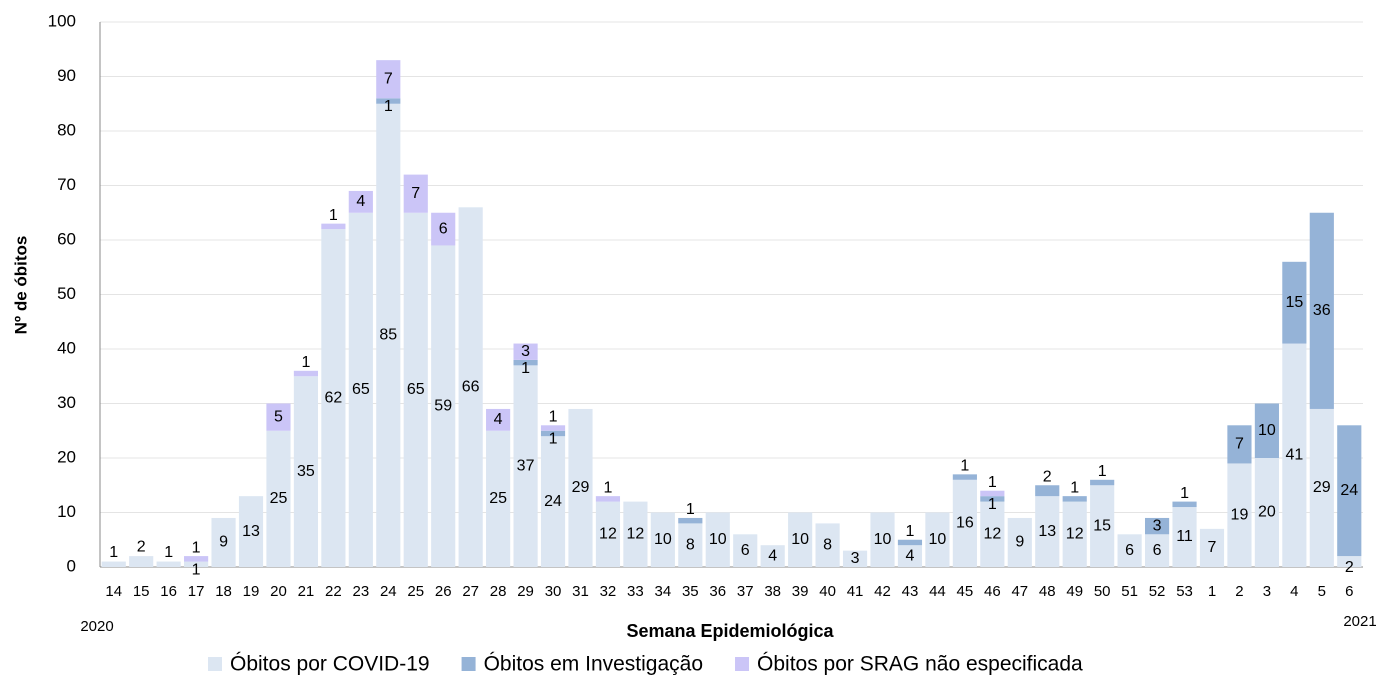 The height and width of the screenshot is (688, 1391). I want to click on legend-label: Óbitos em Investigação, so click(593, 664).